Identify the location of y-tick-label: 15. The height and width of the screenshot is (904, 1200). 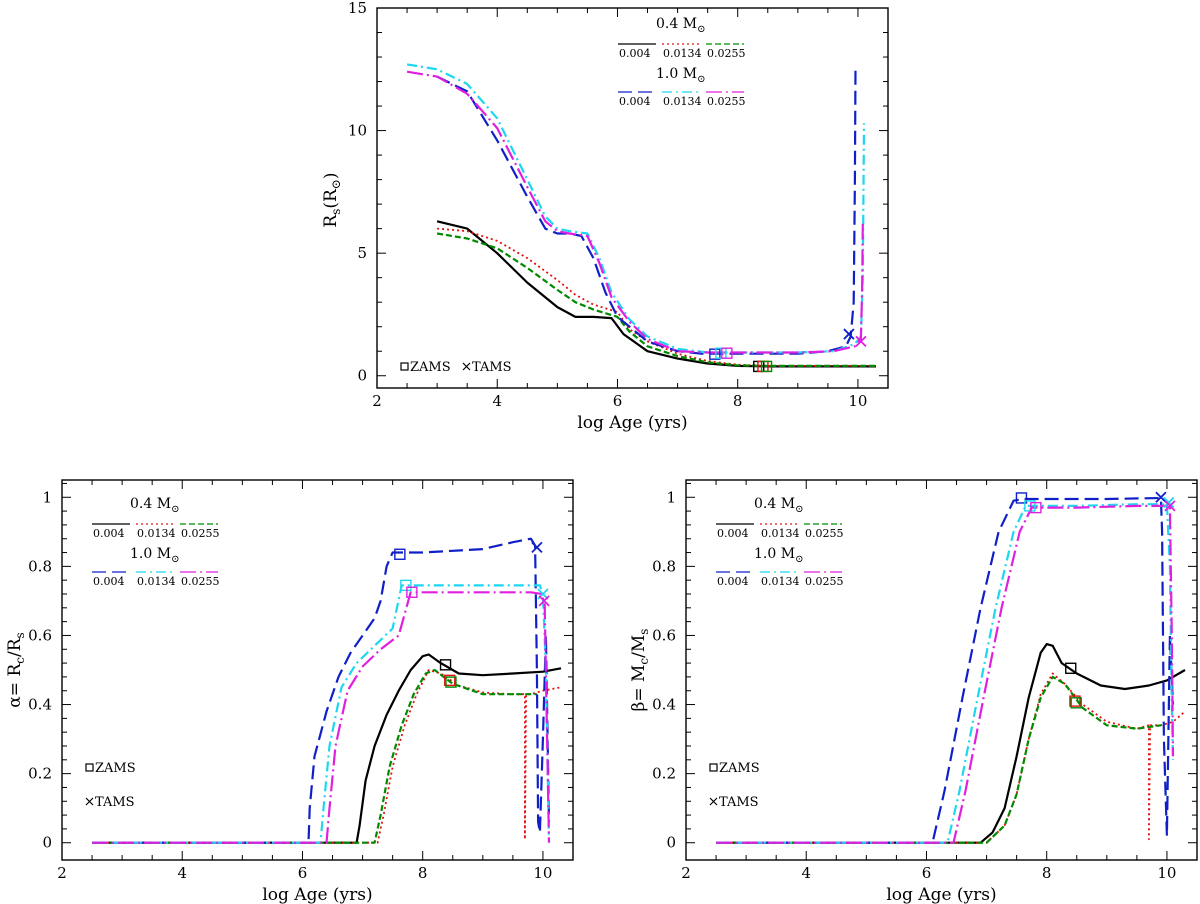
(357, 8).